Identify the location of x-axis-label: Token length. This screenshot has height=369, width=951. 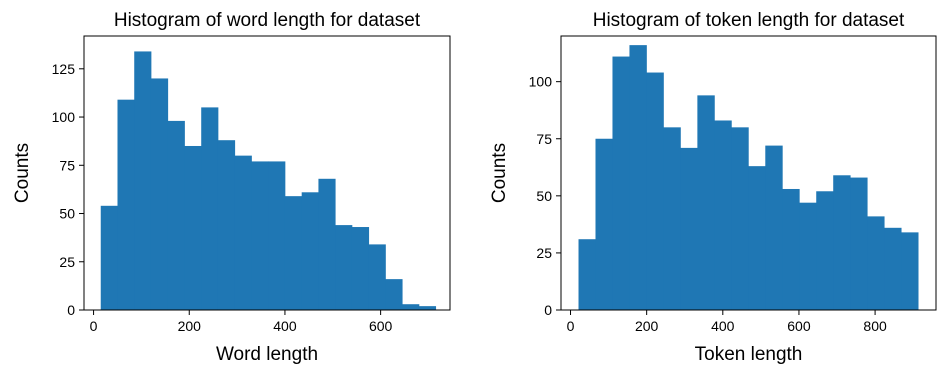
(749, 354).